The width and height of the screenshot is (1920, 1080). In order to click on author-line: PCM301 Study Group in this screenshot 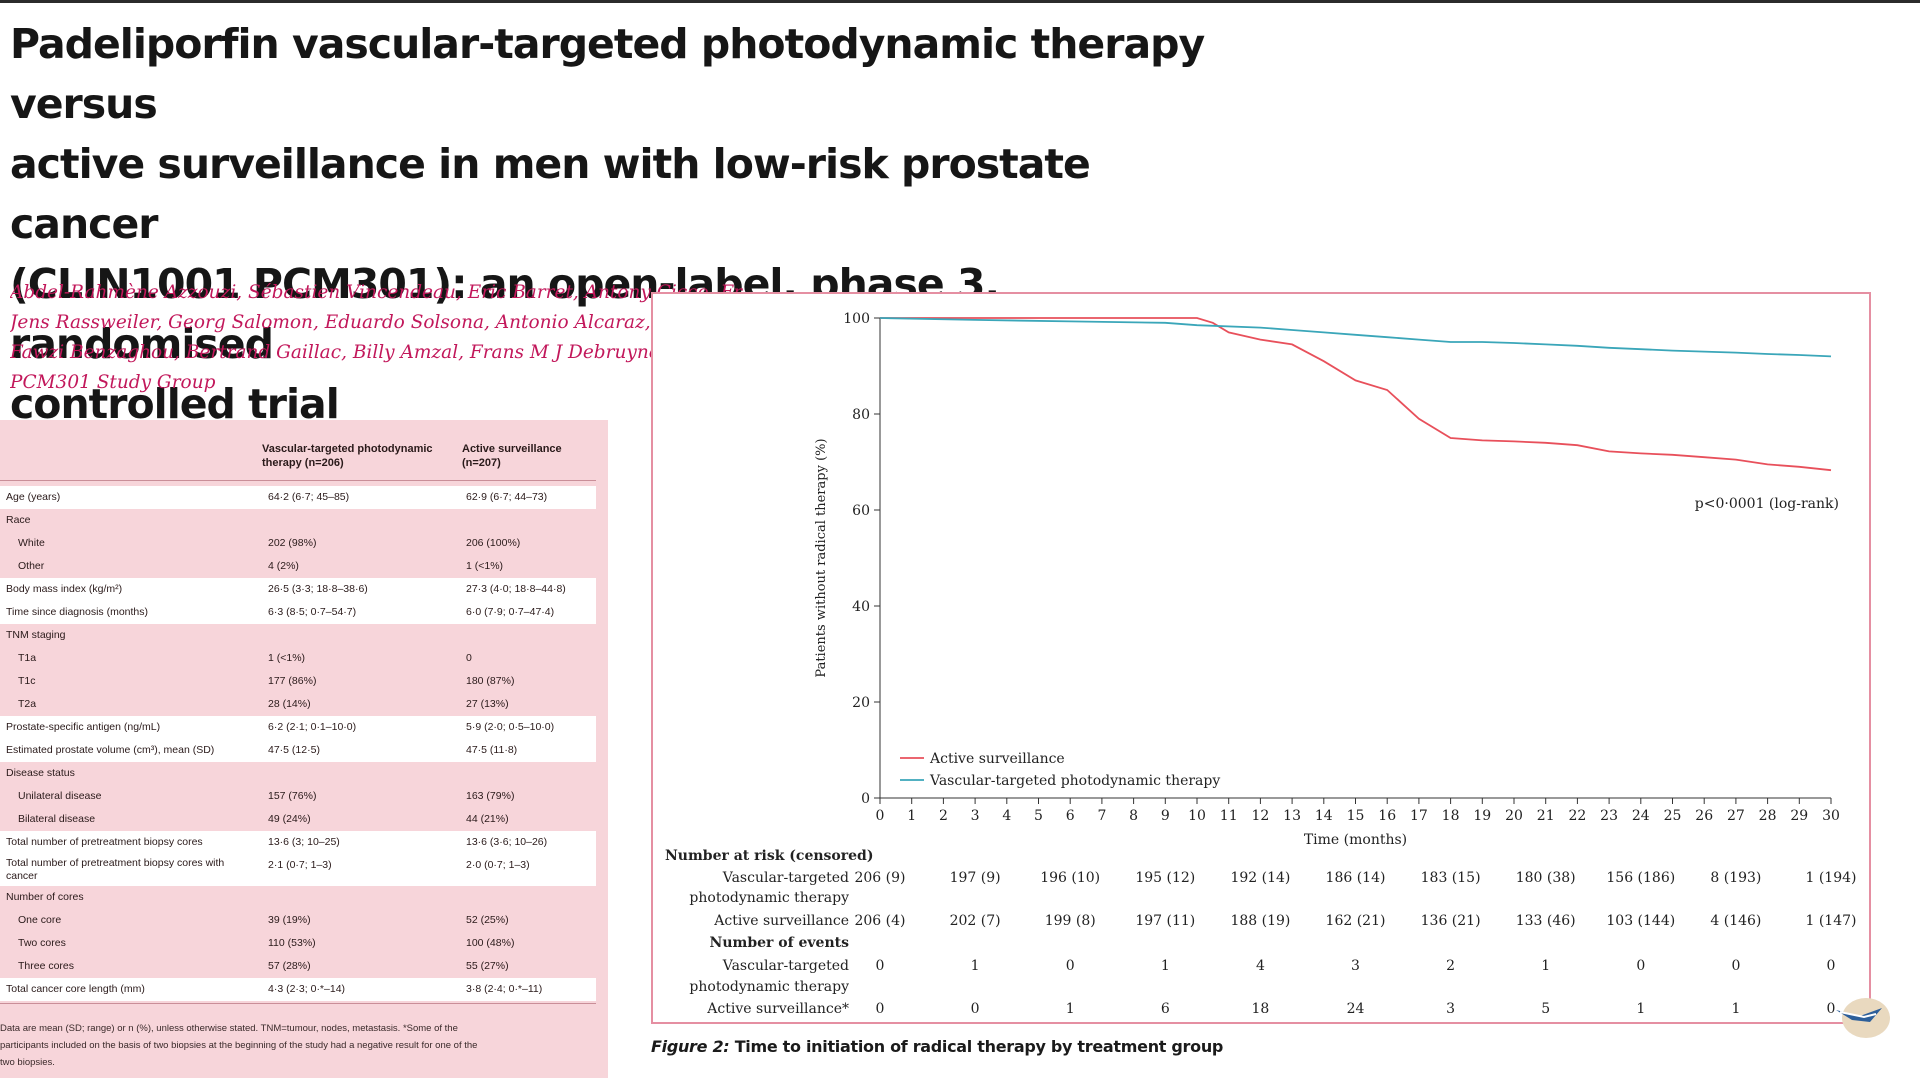, I will do `click(113, 382)`.